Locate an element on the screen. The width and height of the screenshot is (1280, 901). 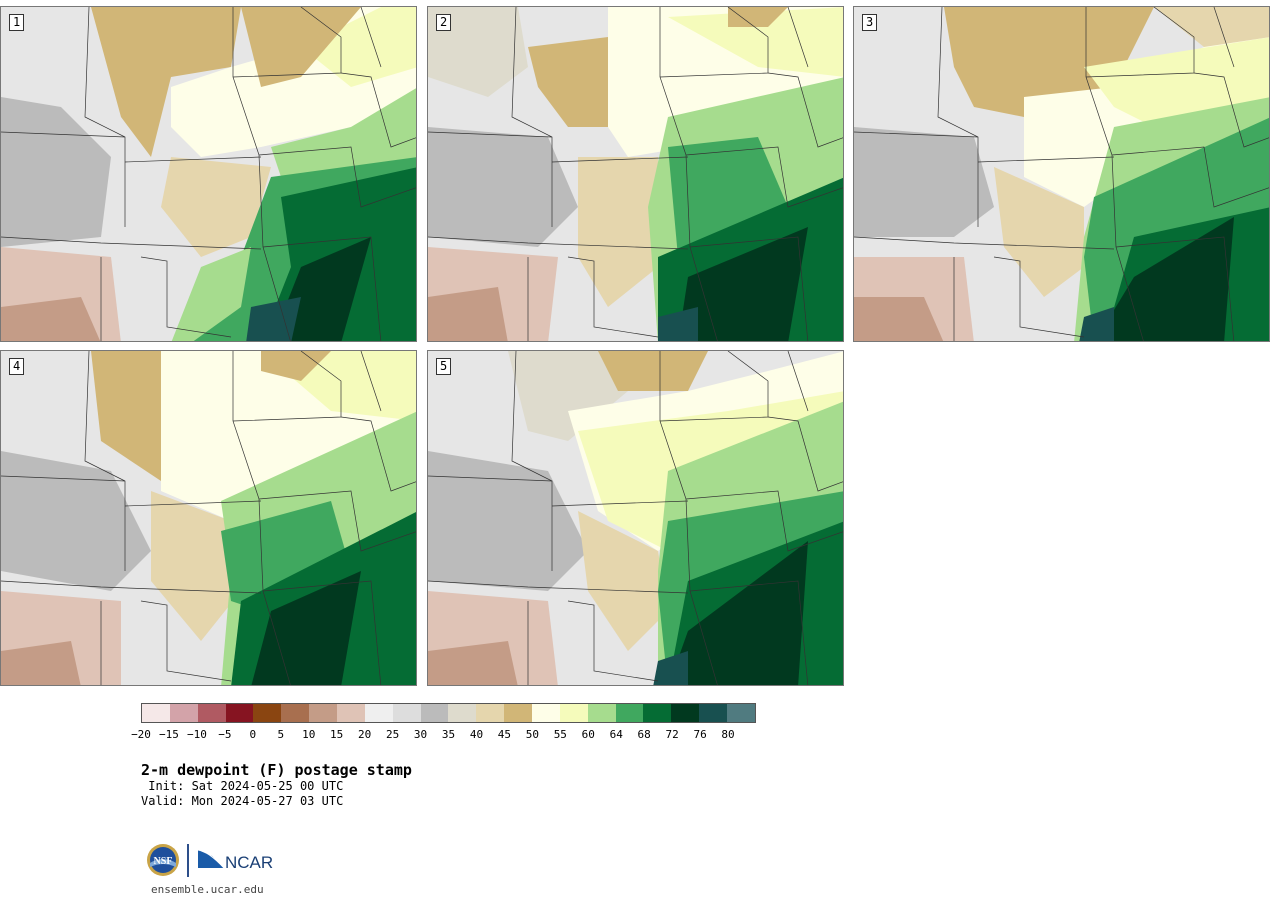
colorbar-tick-label: 80 is located at coordinates (728, 734).